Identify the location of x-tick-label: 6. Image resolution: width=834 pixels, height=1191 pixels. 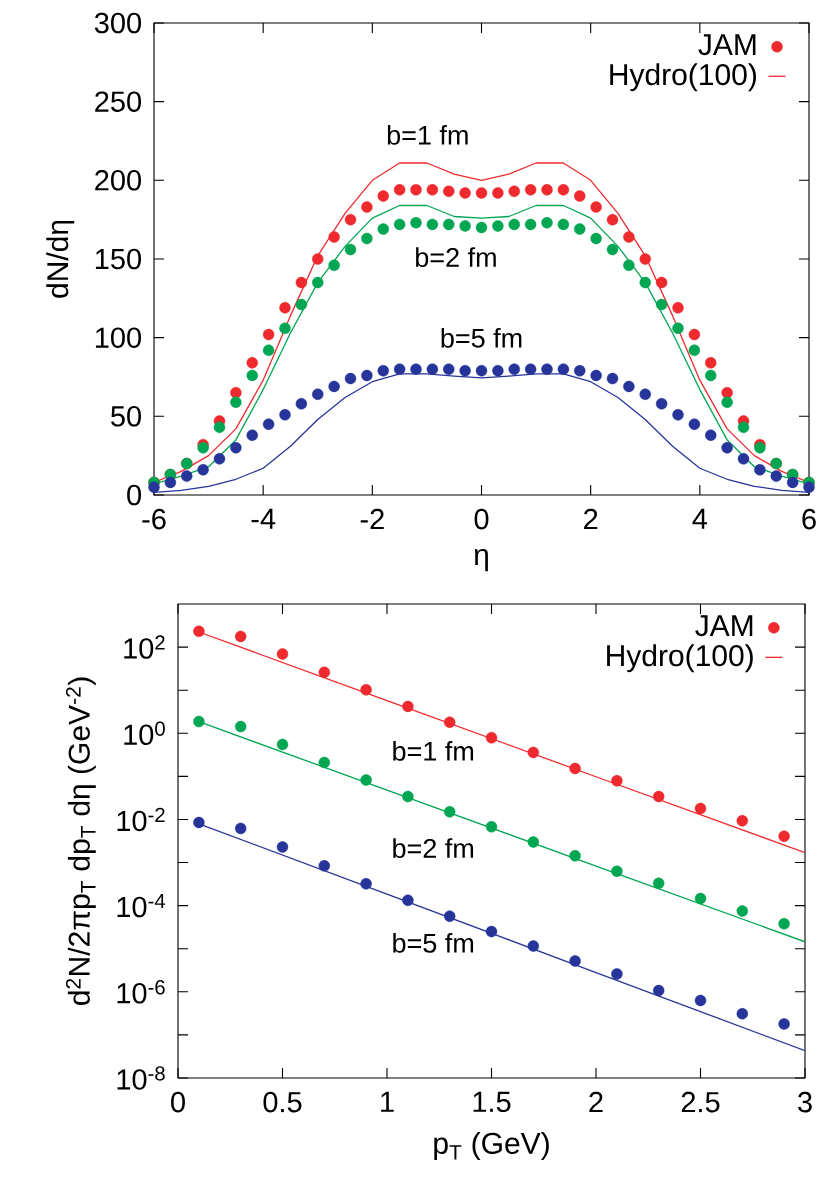
(809, 519).